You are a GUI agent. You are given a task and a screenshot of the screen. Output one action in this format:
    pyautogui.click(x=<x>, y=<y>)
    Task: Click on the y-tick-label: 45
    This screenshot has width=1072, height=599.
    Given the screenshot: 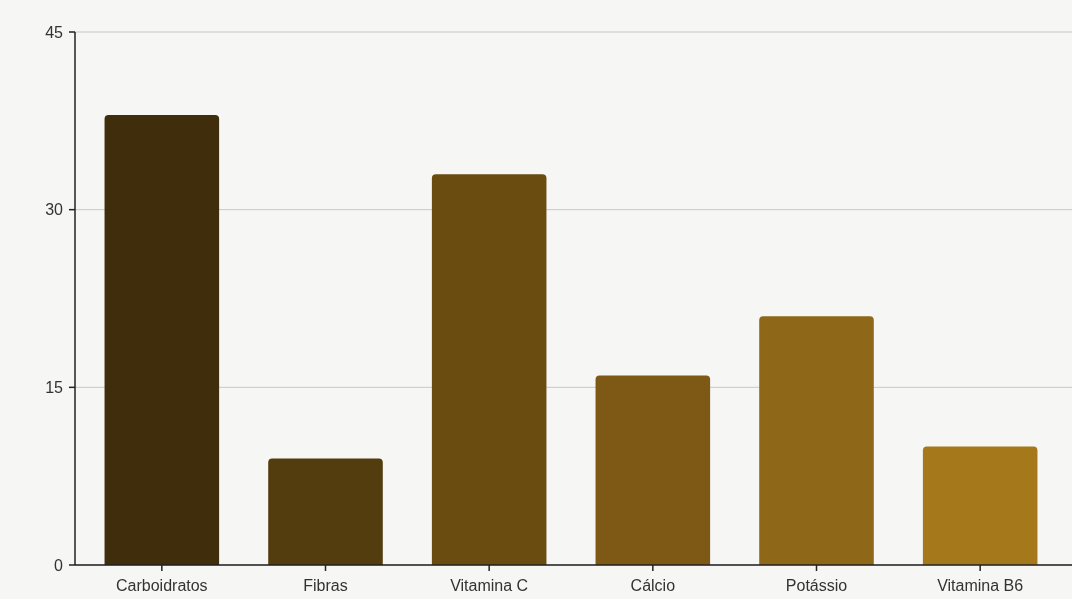 What is the action you would take?
    pyautogui.click(x=54, y=32)
    